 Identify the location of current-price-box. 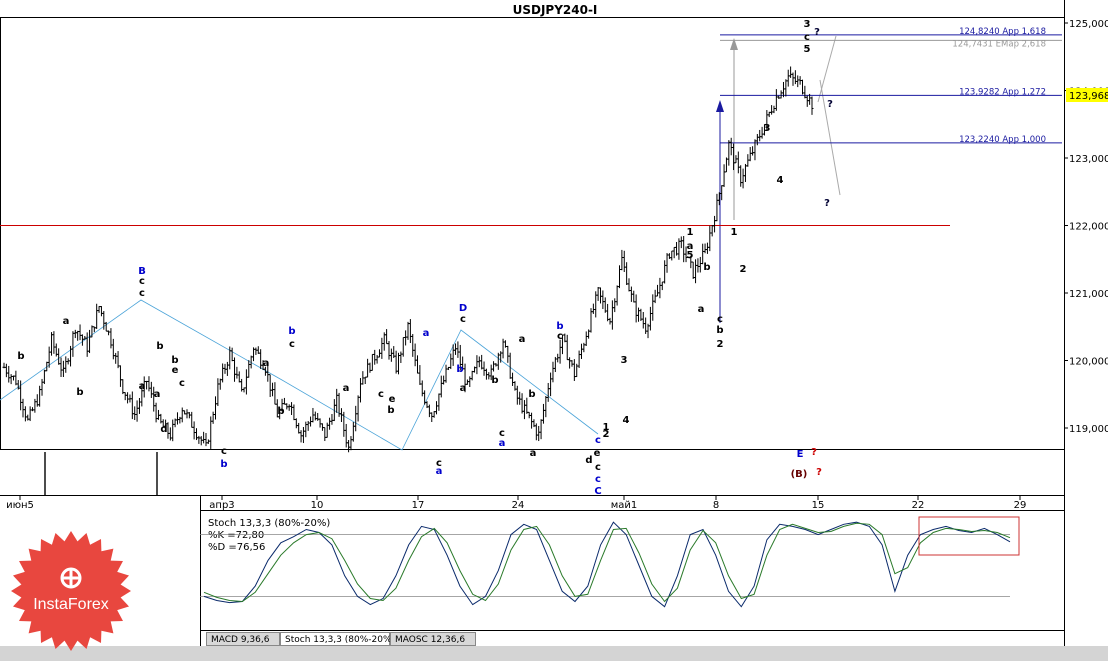
(1087, 95).